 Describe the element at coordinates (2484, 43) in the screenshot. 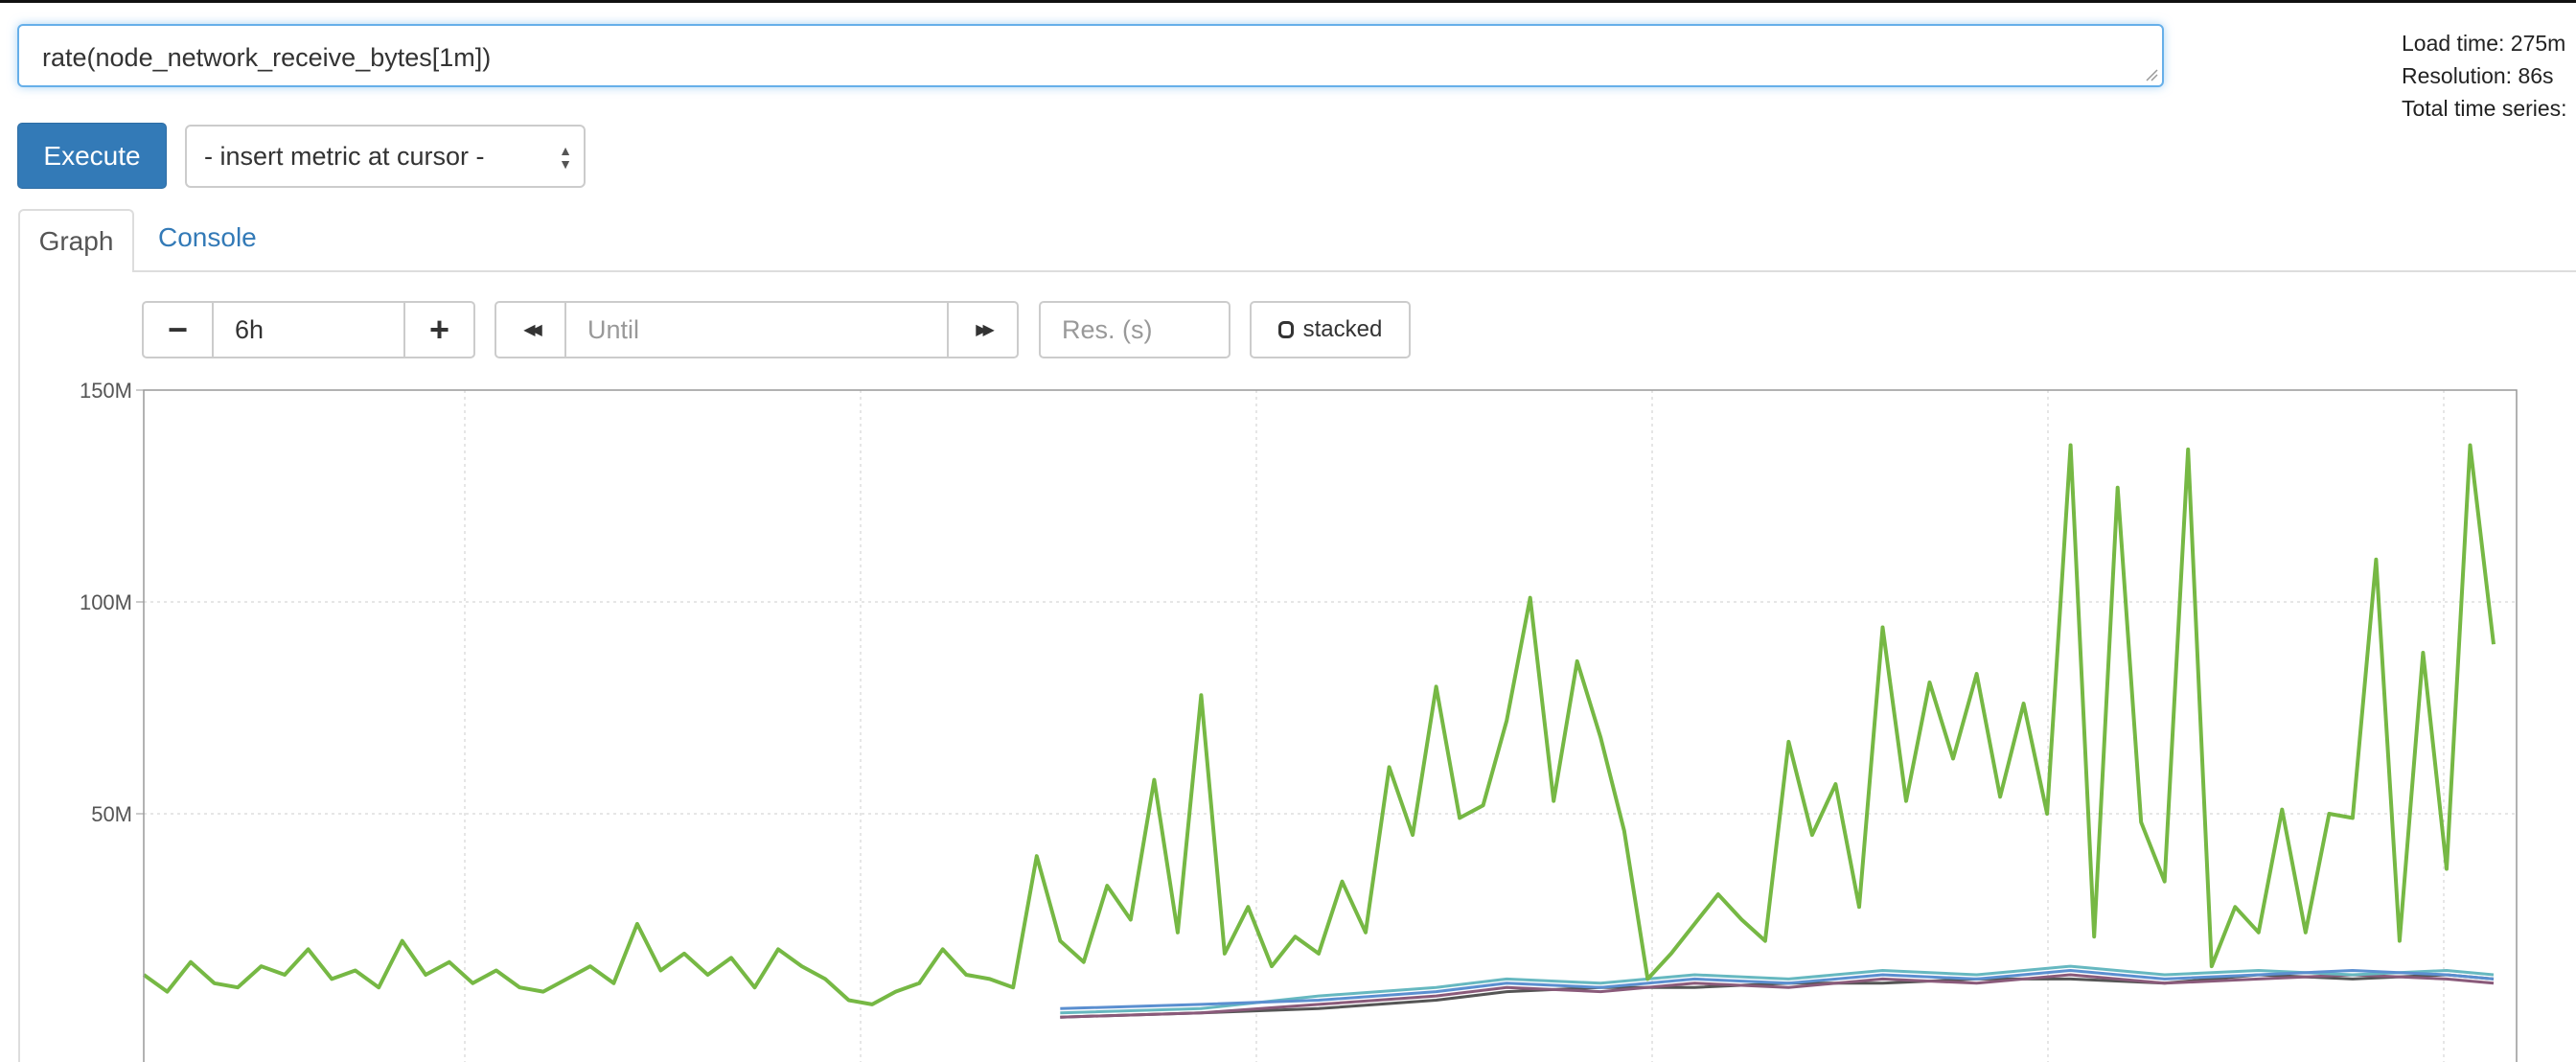

I see `load-time-text: Load time: 275m` at that location.